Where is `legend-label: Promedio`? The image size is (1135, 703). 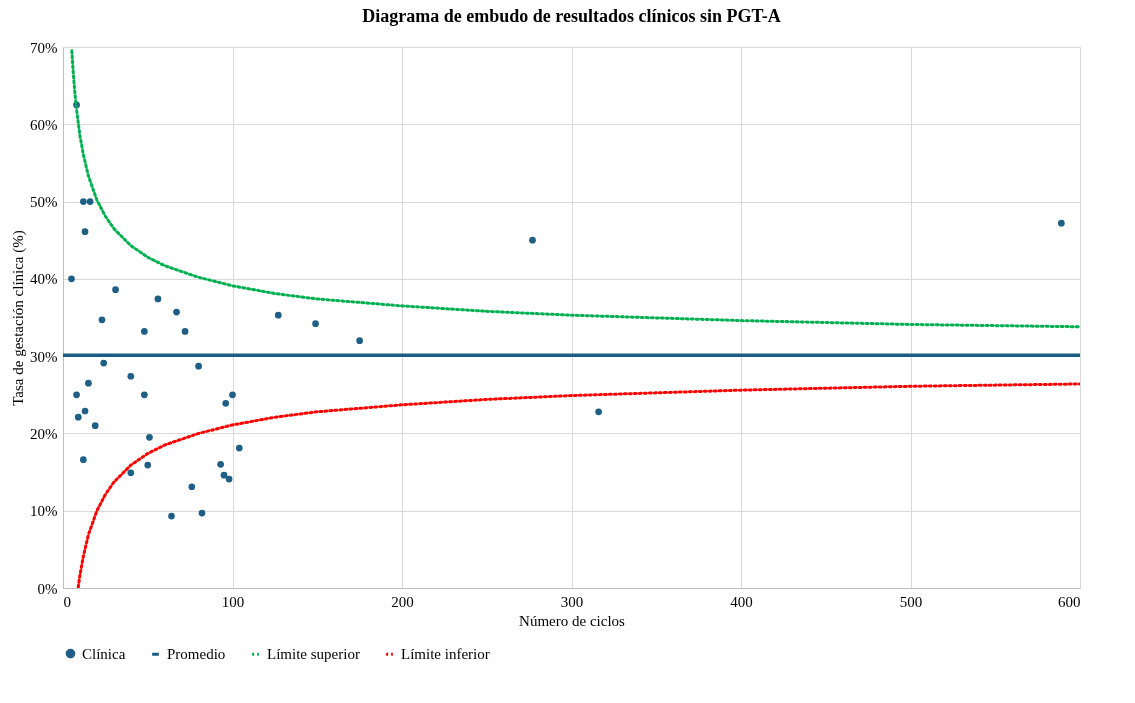 legend-label: Promedio is located at coordinates (196, 654).